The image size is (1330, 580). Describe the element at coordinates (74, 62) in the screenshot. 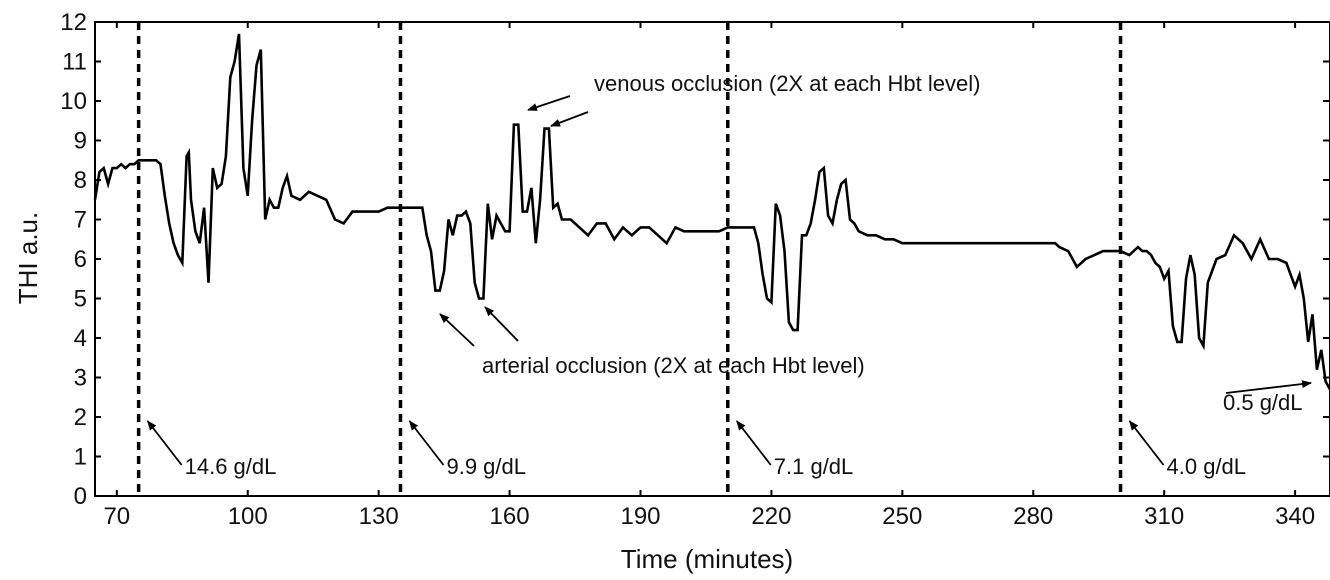

I see `y-tick-label: 11` at that location.